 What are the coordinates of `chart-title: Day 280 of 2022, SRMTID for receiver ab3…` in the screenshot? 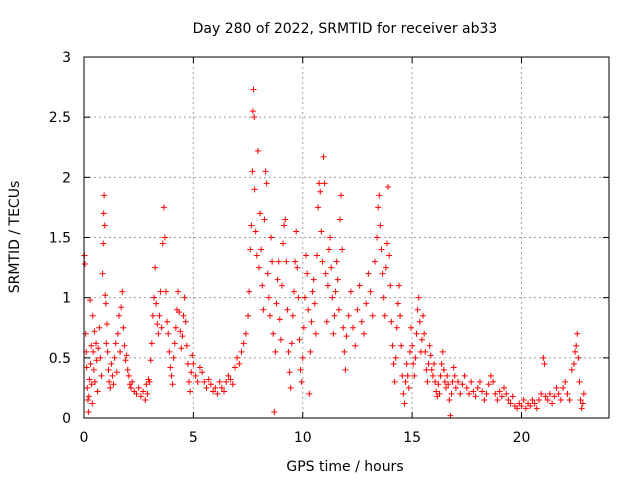 It's located at (345, 29).